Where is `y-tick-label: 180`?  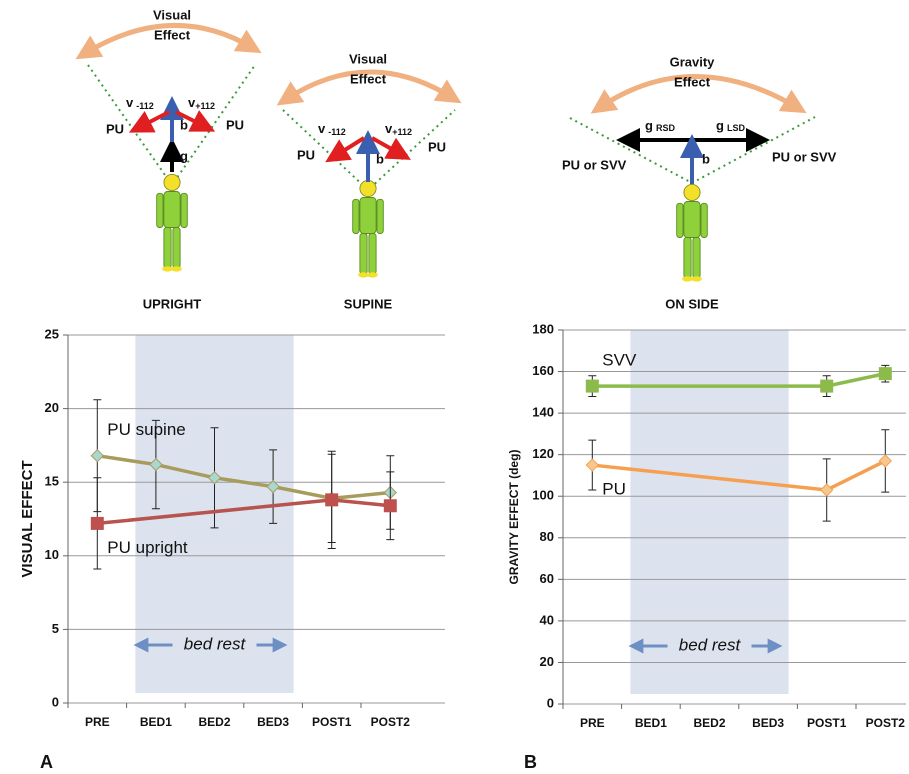
y-tick-label: 180 is located at coordinates (543, 328).